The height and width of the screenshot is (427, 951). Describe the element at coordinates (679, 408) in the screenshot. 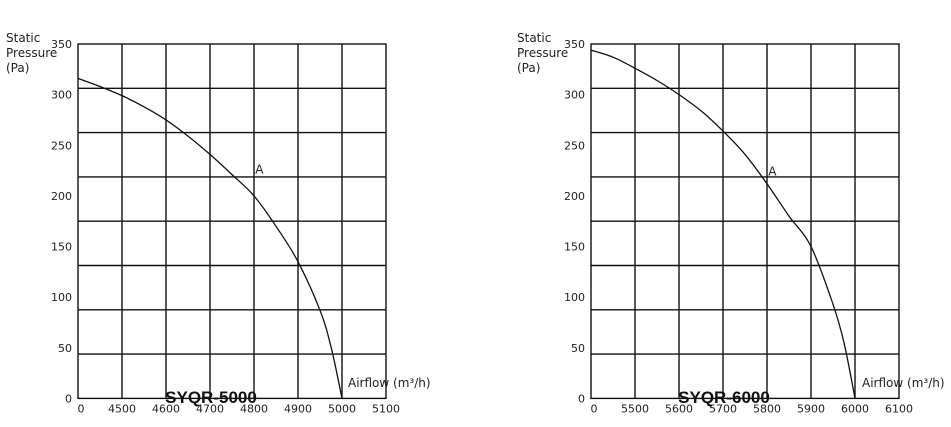

I see `x-tick-label: 5600` at that location.